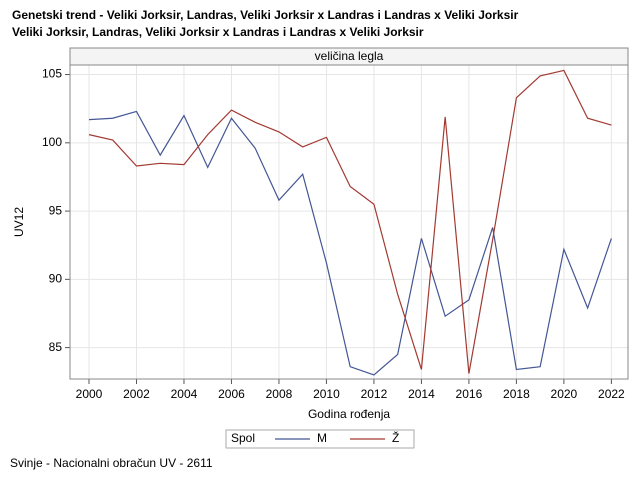 The height and width of the screenshot is (480, 640). I want to click on legend-box, so click(320, 439).